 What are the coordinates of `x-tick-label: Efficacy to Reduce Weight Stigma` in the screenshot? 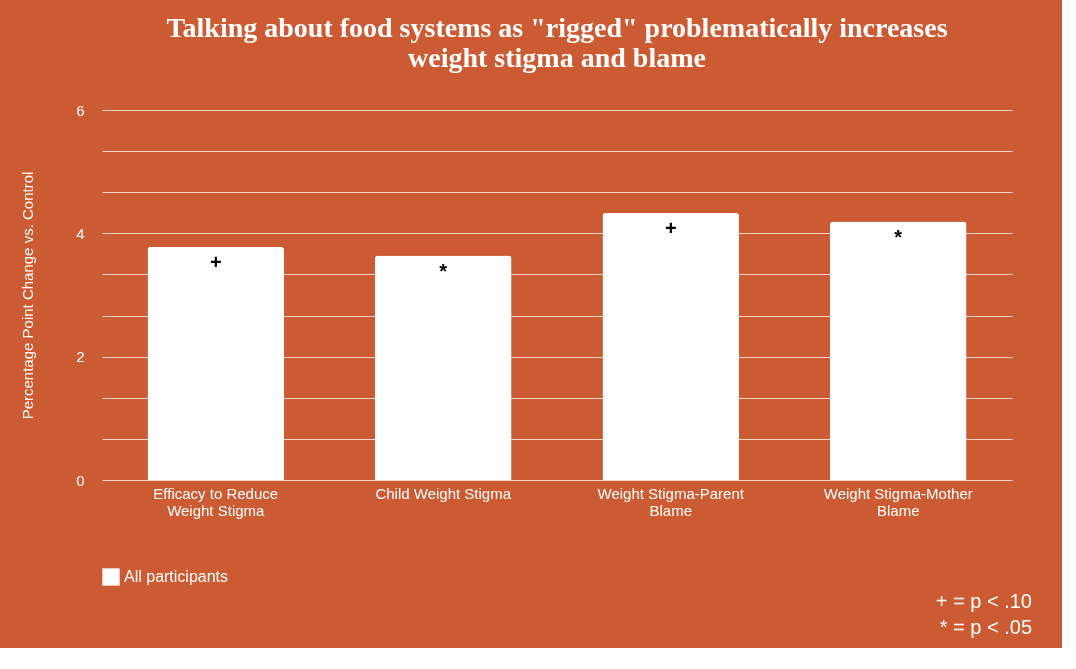 It's located at (216, 501).